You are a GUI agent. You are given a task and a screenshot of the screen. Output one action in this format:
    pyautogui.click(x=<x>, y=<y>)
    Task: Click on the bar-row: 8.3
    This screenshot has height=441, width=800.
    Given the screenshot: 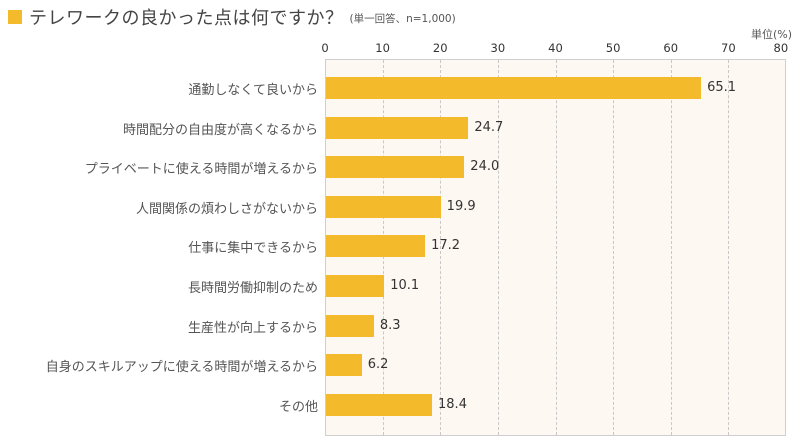 What is the action you would take?
    pyautogui.click(x=556, y=325)
    